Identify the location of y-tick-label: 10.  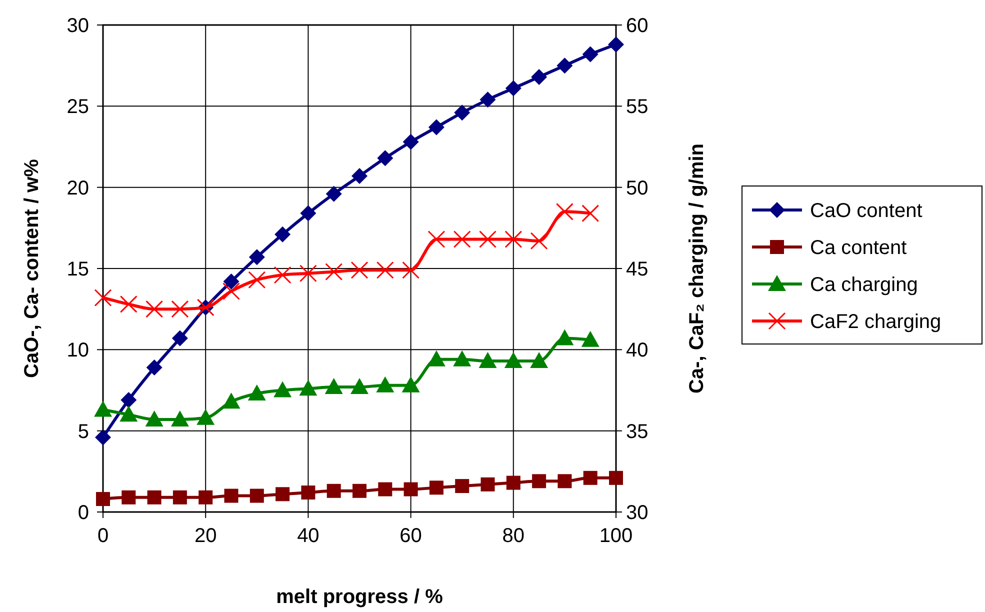
(77, 351).